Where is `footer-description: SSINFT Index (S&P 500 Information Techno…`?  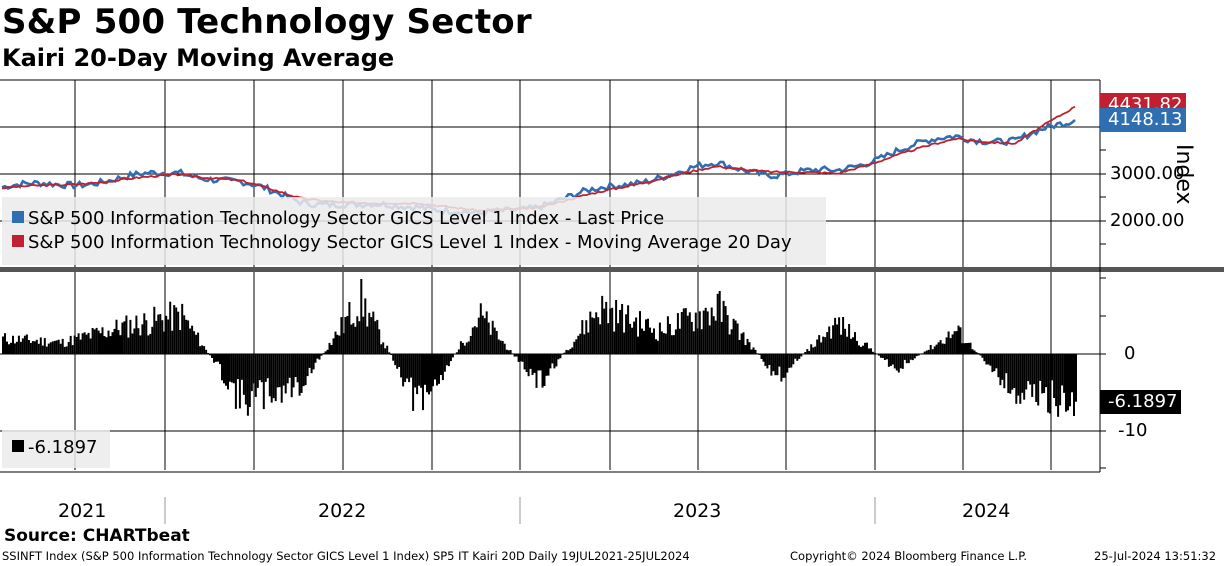
footer-description: SSINFT Index (S&P 500 Information Techno… is located at coordinates (346, 556).